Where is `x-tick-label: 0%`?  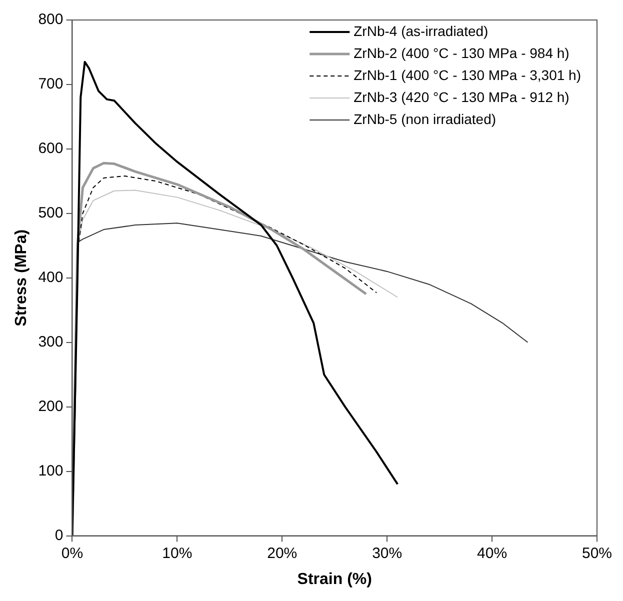
x-tick-label: 0% is located at coordinates (72, 553).